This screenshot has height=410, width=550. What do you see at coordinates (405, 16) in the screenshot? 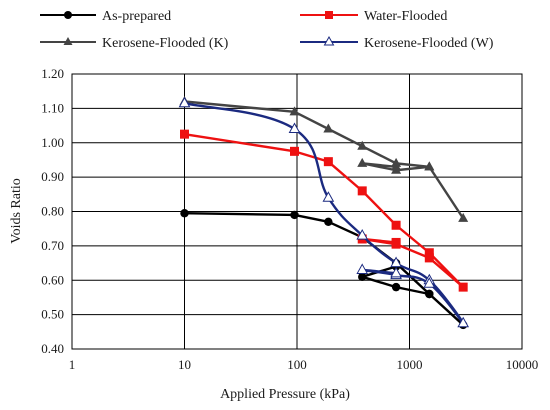
I see `legend-label-water-flooded: Water-Flooded` at bounding box center [405, 16].